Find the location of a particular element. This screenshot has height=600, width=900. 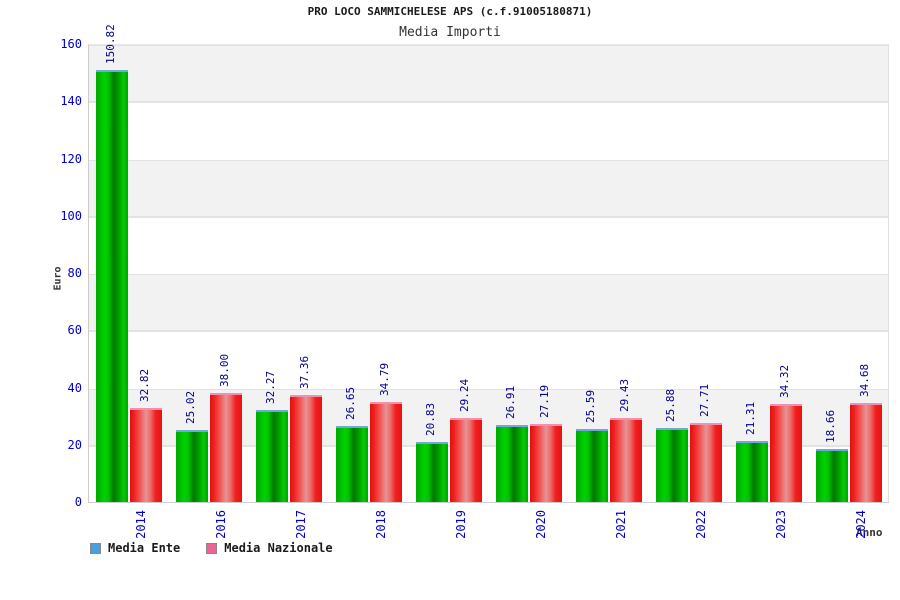

bar-value-label: 25.88 is located at coordinates (670, 405).